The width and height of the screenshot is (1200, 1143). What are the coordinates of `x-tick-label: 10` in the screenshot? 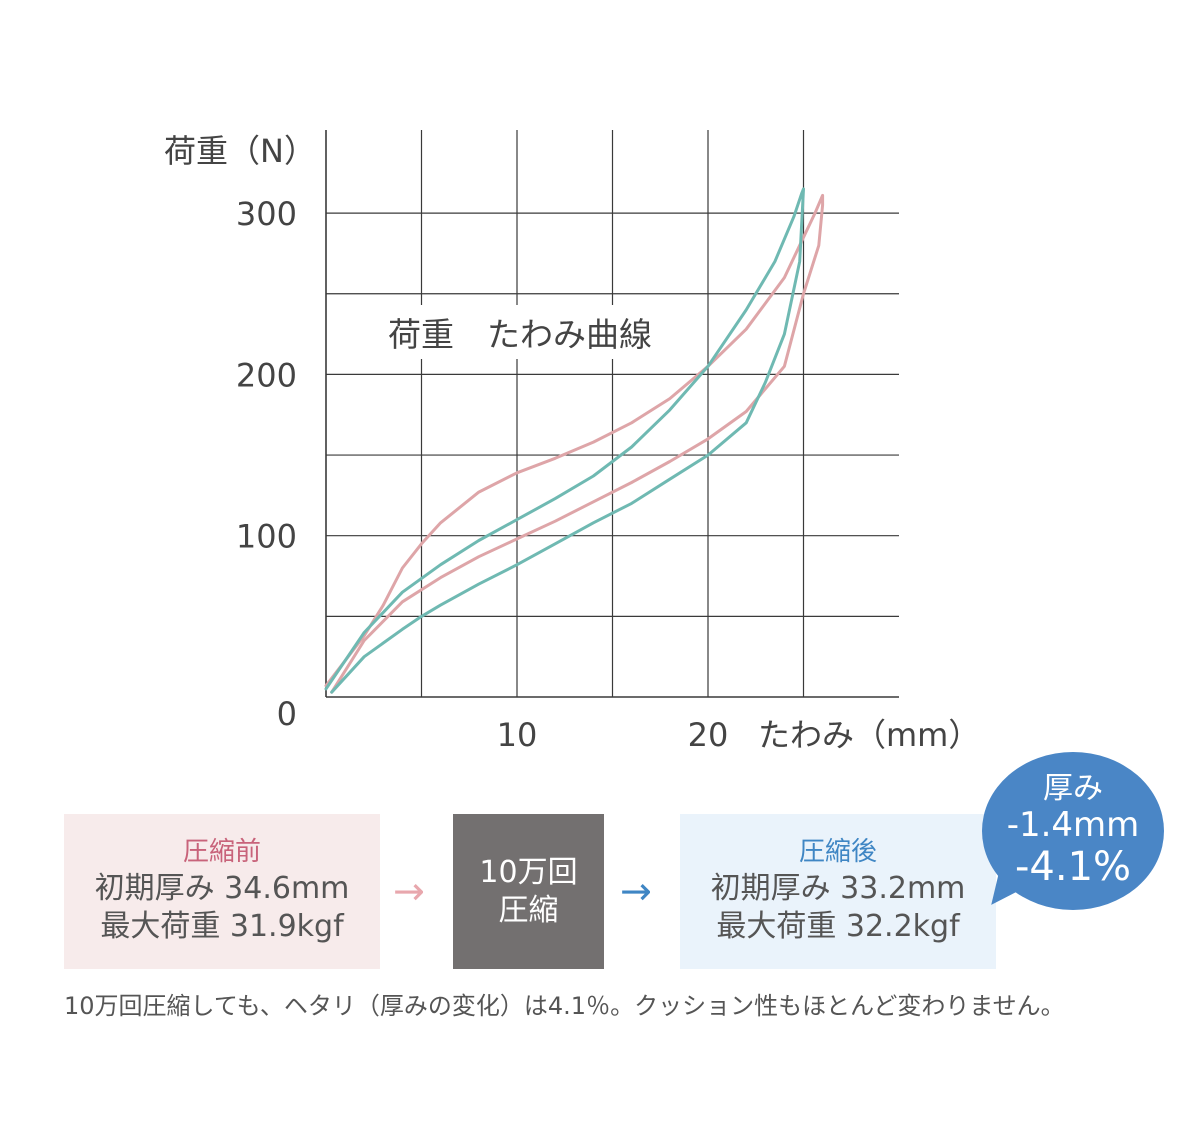 It's located at (517, 735).